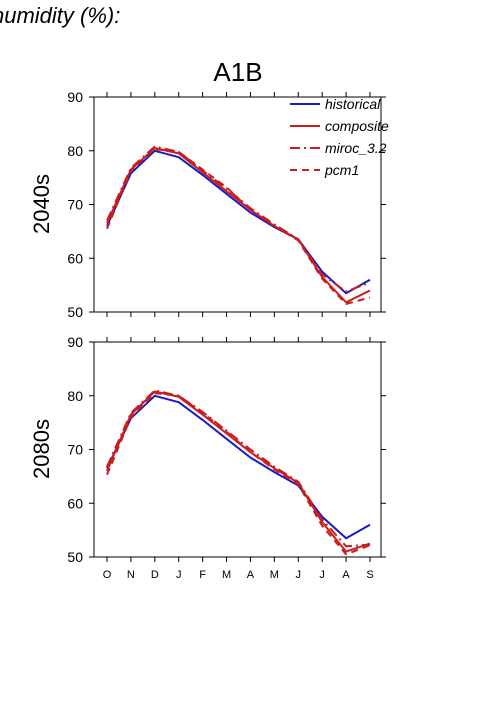  What do you see at coordinates (237, 72) in the screenshot?
I see `chart-title: A1B` at bounding box center [237, 72].